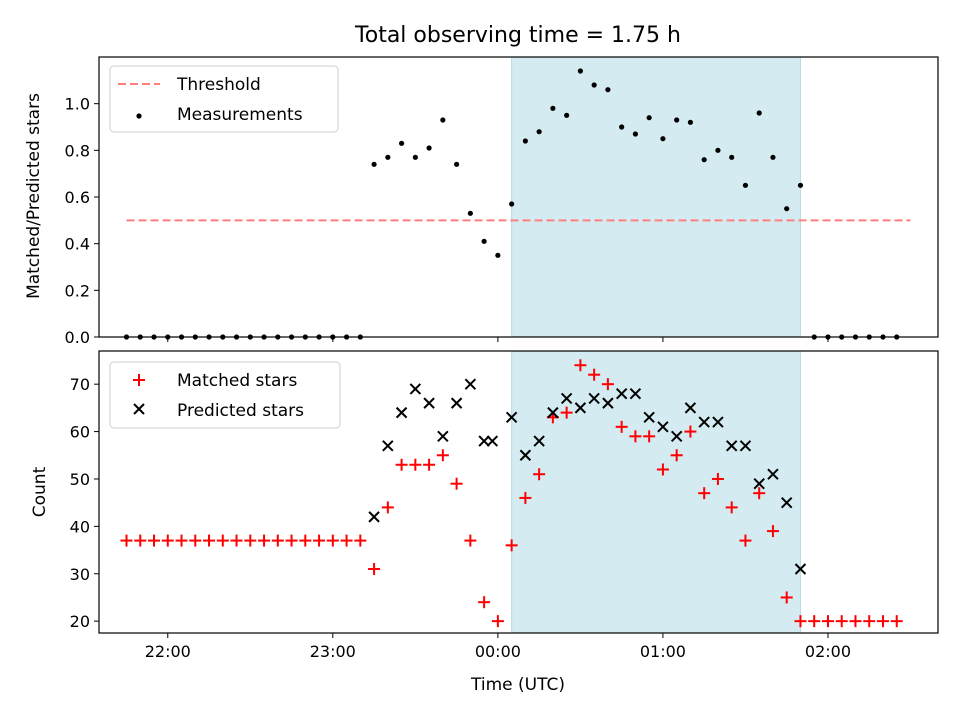 Image resolution: width=960 pixels, height=720 pixels. What do you see at coordinates (663, 651) in the screenshot?
I see `x-tick-label: 01:00` at bounding box center [663, 651].